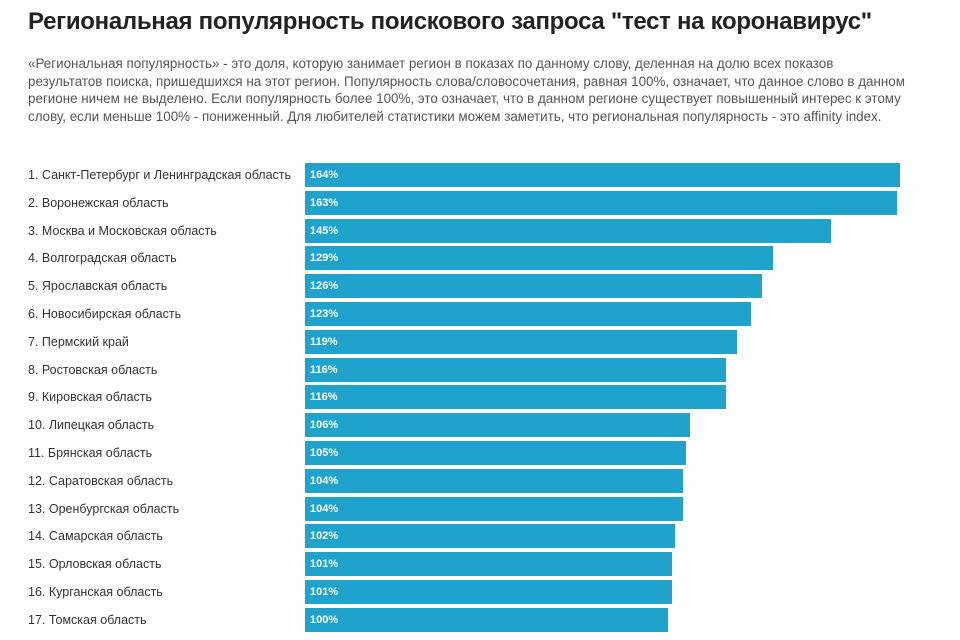 The width and height of the screenshot is (960, 640). What do you see at coordinates (90, 397) in the screenshot?
I see `category-label: 9. Кировская область` at bounding box center [90, 397].